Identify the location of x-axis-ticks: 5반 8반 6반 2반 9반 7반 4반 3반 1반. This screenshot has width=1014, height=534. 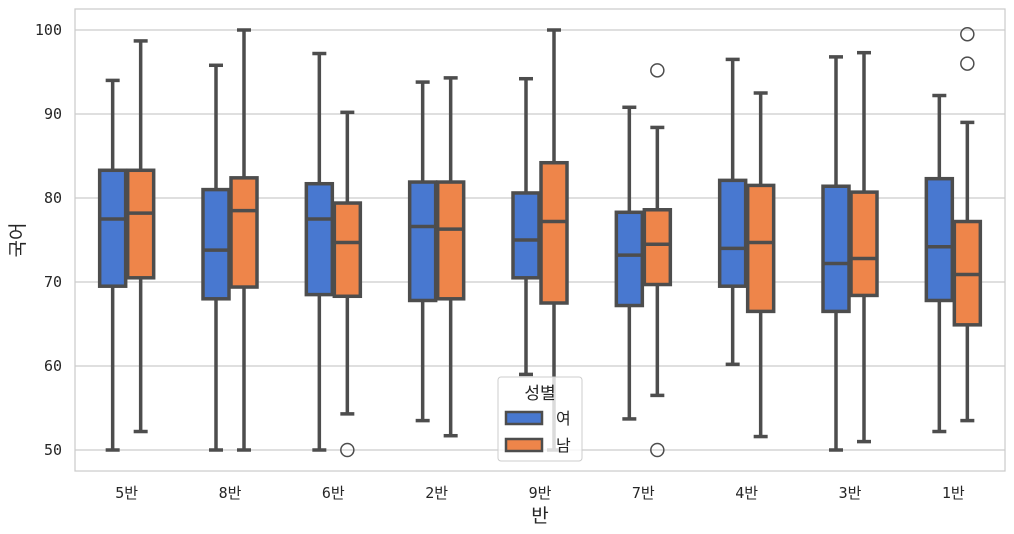
(540, 493).